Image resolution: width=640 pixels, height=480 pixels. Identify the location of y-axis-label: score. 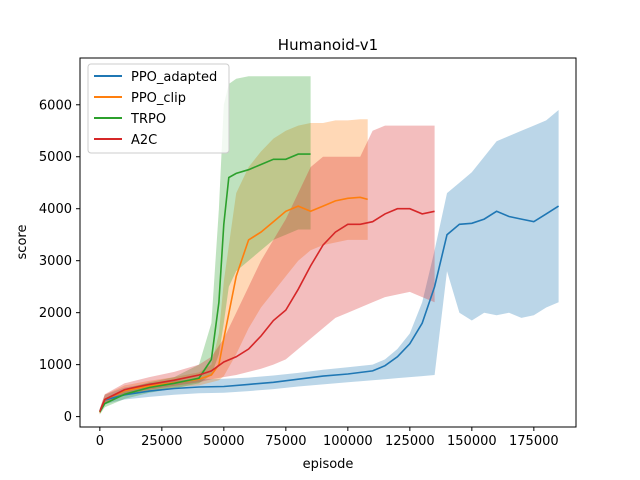
(22, 242).